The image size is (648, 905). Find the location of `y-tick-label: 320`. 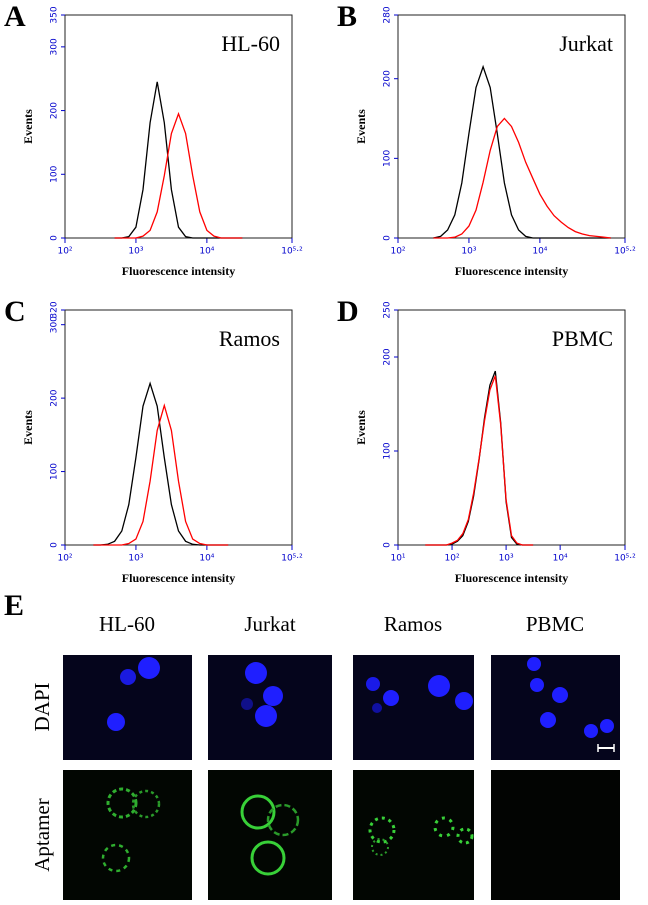

y-tick-label: 320 is located at coordinates (55, 309).